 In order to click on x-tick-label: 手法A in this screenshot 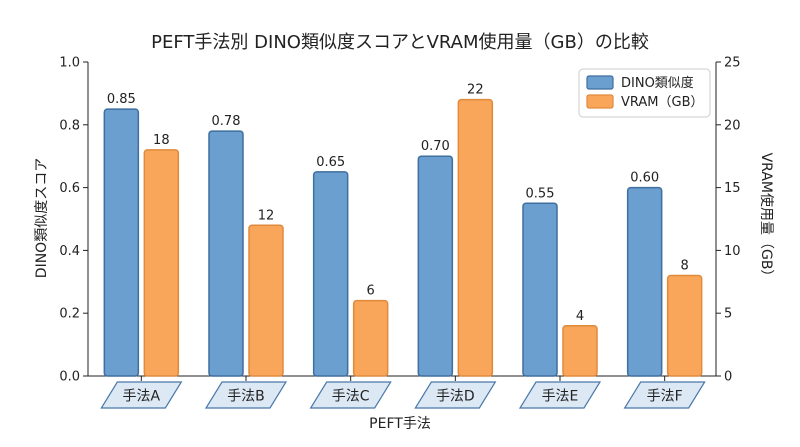, I will do `click(142, 397)`.